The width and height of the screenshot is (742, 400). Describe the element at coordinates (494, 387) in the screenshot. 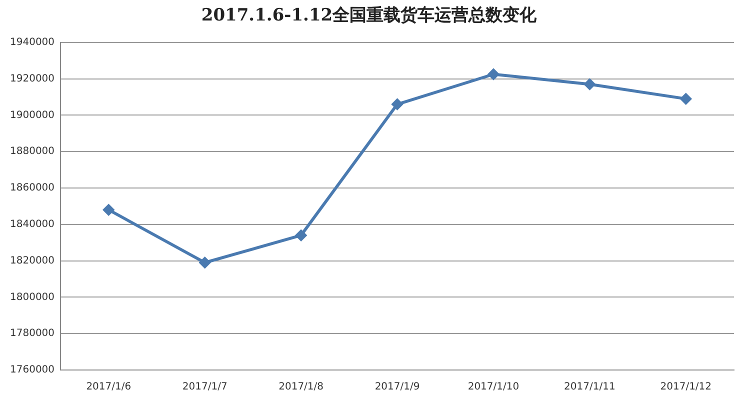

I see `x-tick-label: 2017/1/10` at that location.